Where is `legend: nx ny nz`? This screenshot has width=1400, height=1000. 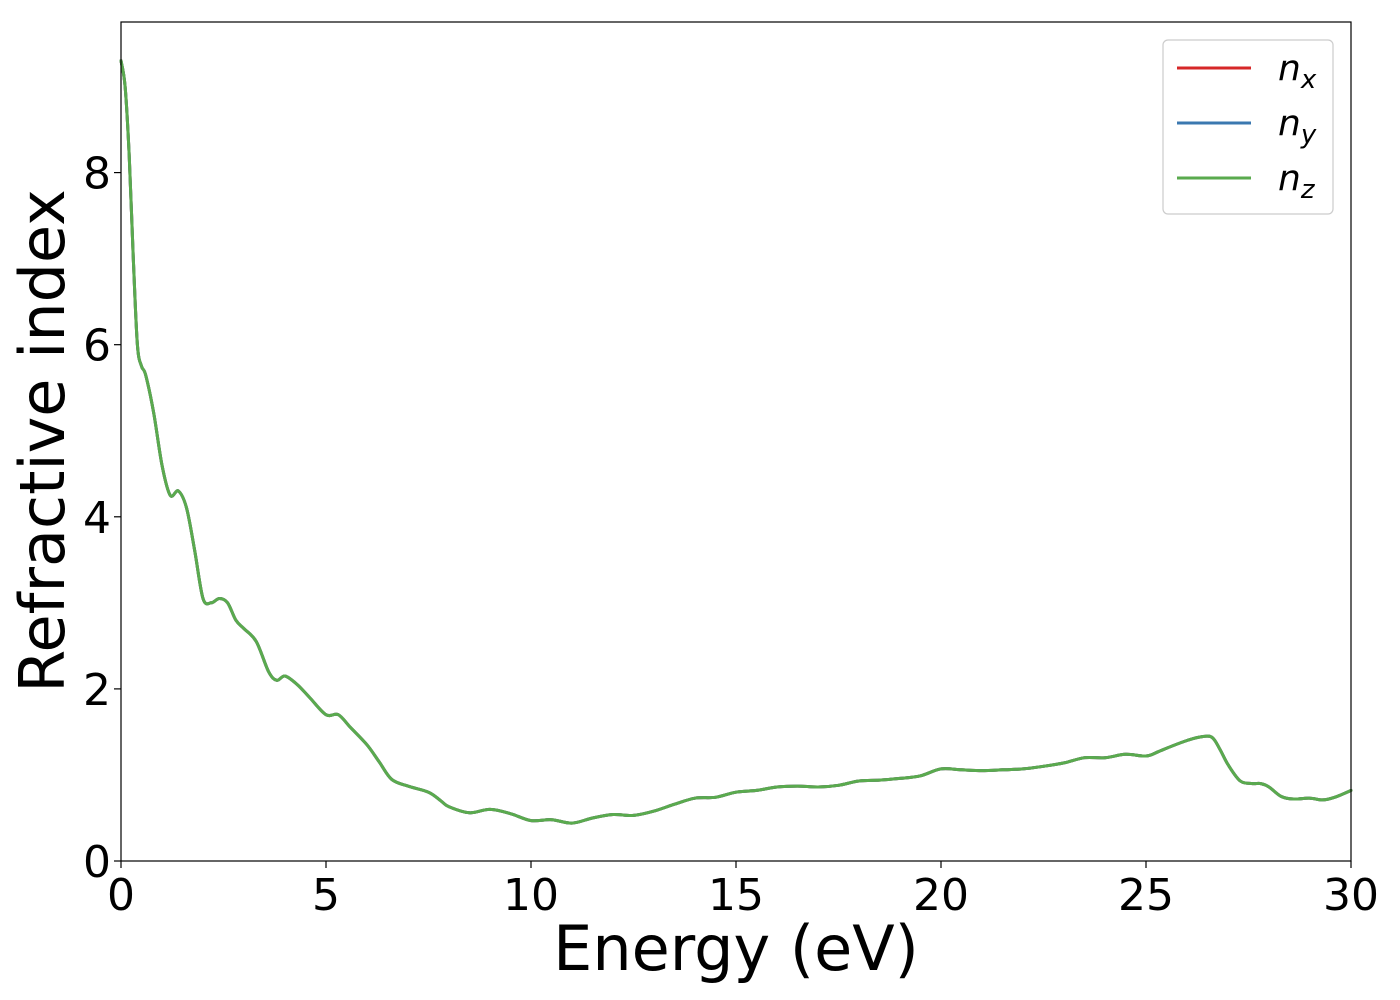
legend: nx ny nz is located at coordinates (1248, 127).